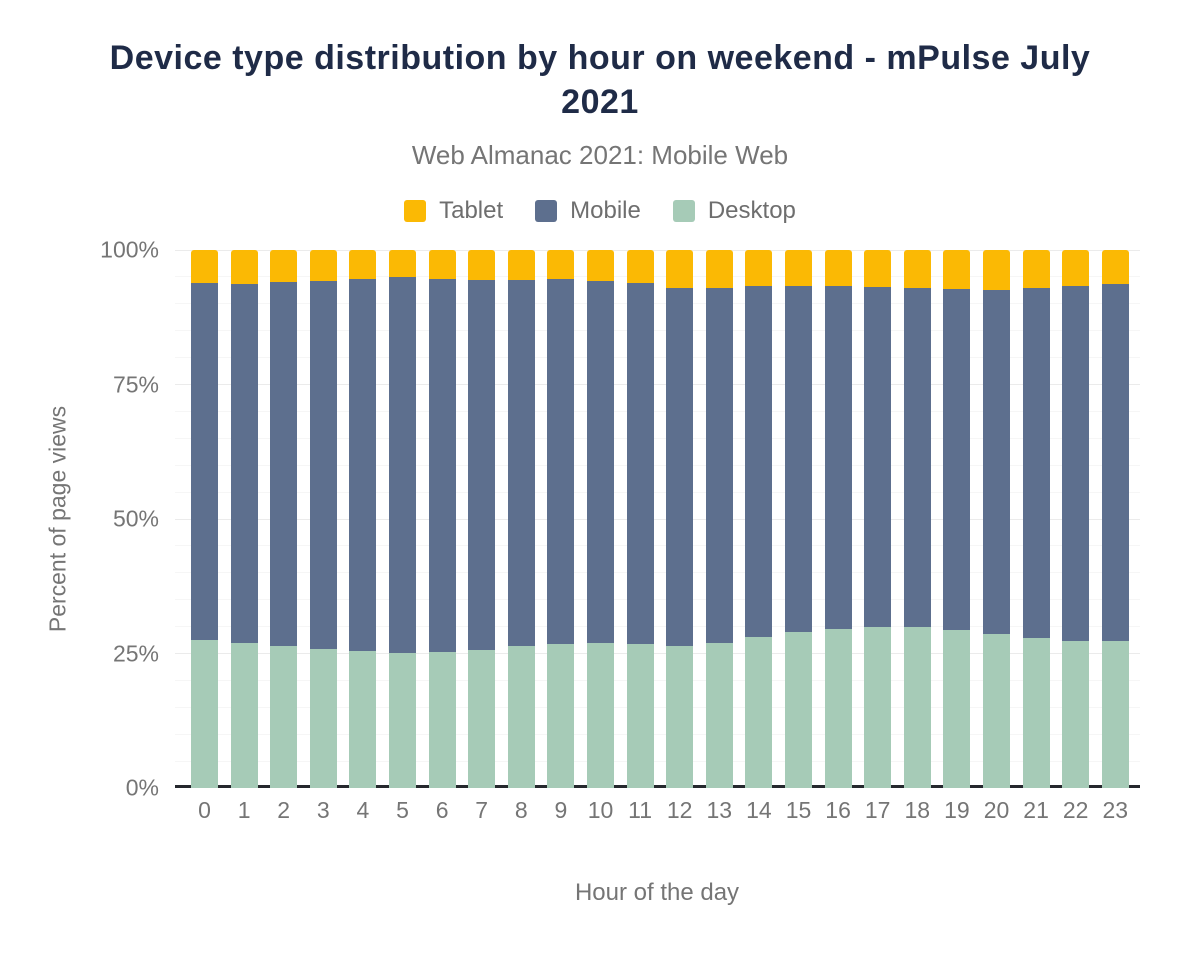 This screenshot has height=960, width=1200. Describe the element at coordinates (284, 716) in the screenshot. I see `bar-h2-desktop` at that location.